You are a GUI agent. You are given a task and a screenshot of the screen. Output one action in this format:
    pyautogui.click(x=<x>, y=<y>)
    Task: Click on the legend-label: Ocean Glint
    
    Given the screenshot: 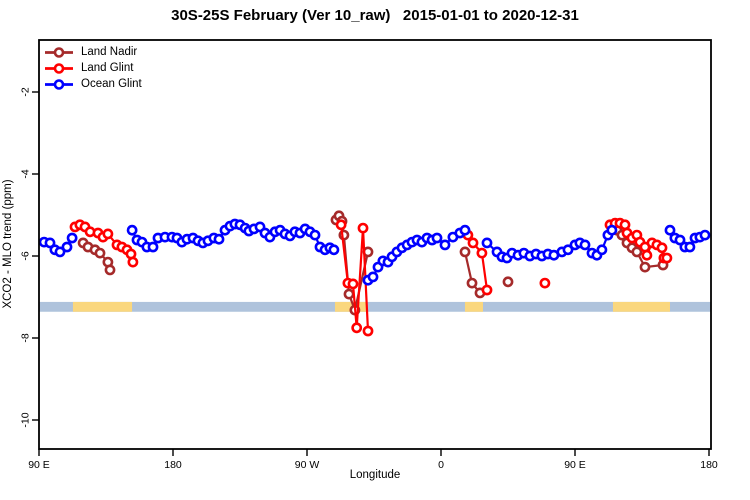 What is the action you would take?
    pyautogui.click(x=111, y=84)
    